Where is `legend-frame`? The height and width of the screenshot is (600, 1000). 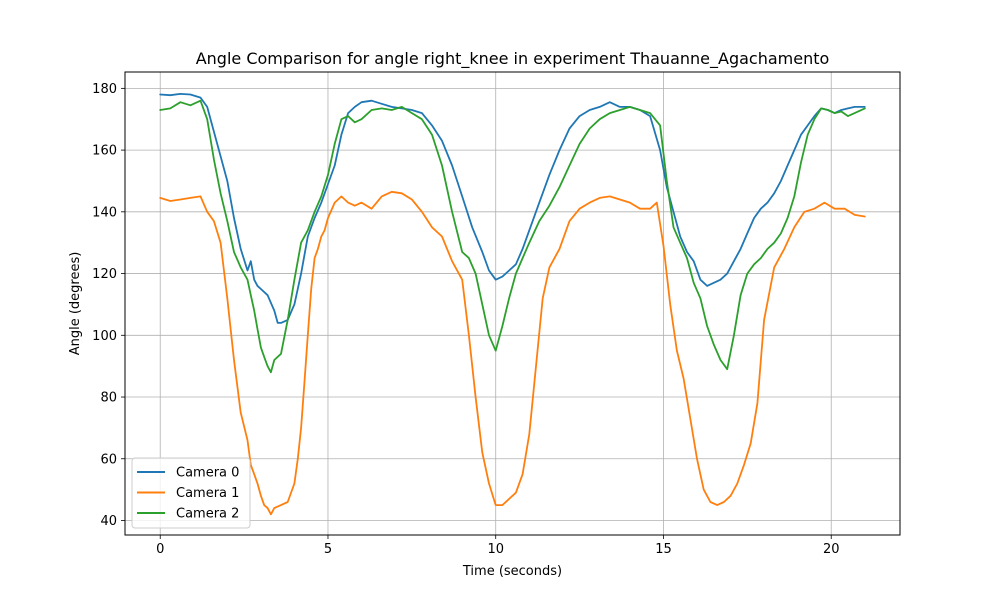 legend-frame is located at coordinates (191, 493).